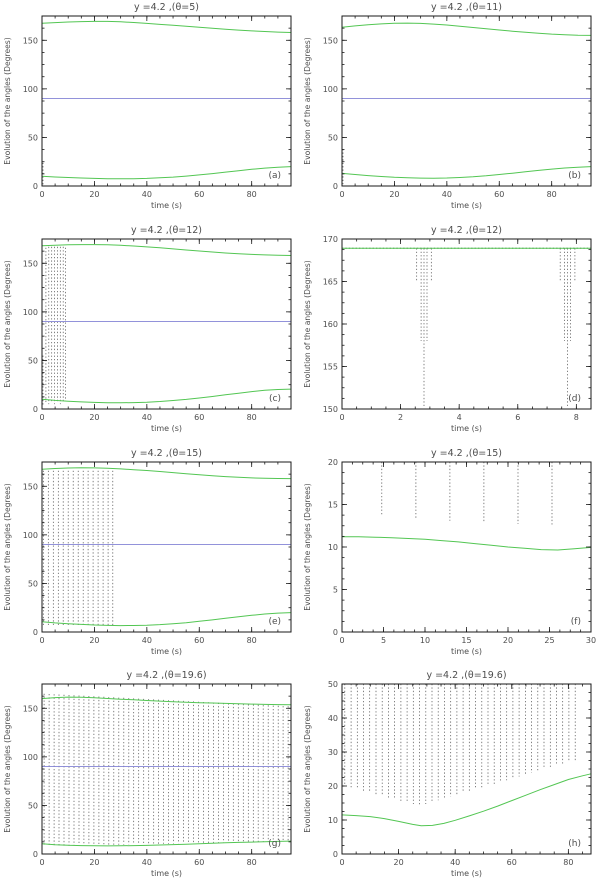 This screenshot has width=600, height=891. Describe the element at coordinates (335, 589) in the screenshot. I see `y-tick-label: 5` at that location.